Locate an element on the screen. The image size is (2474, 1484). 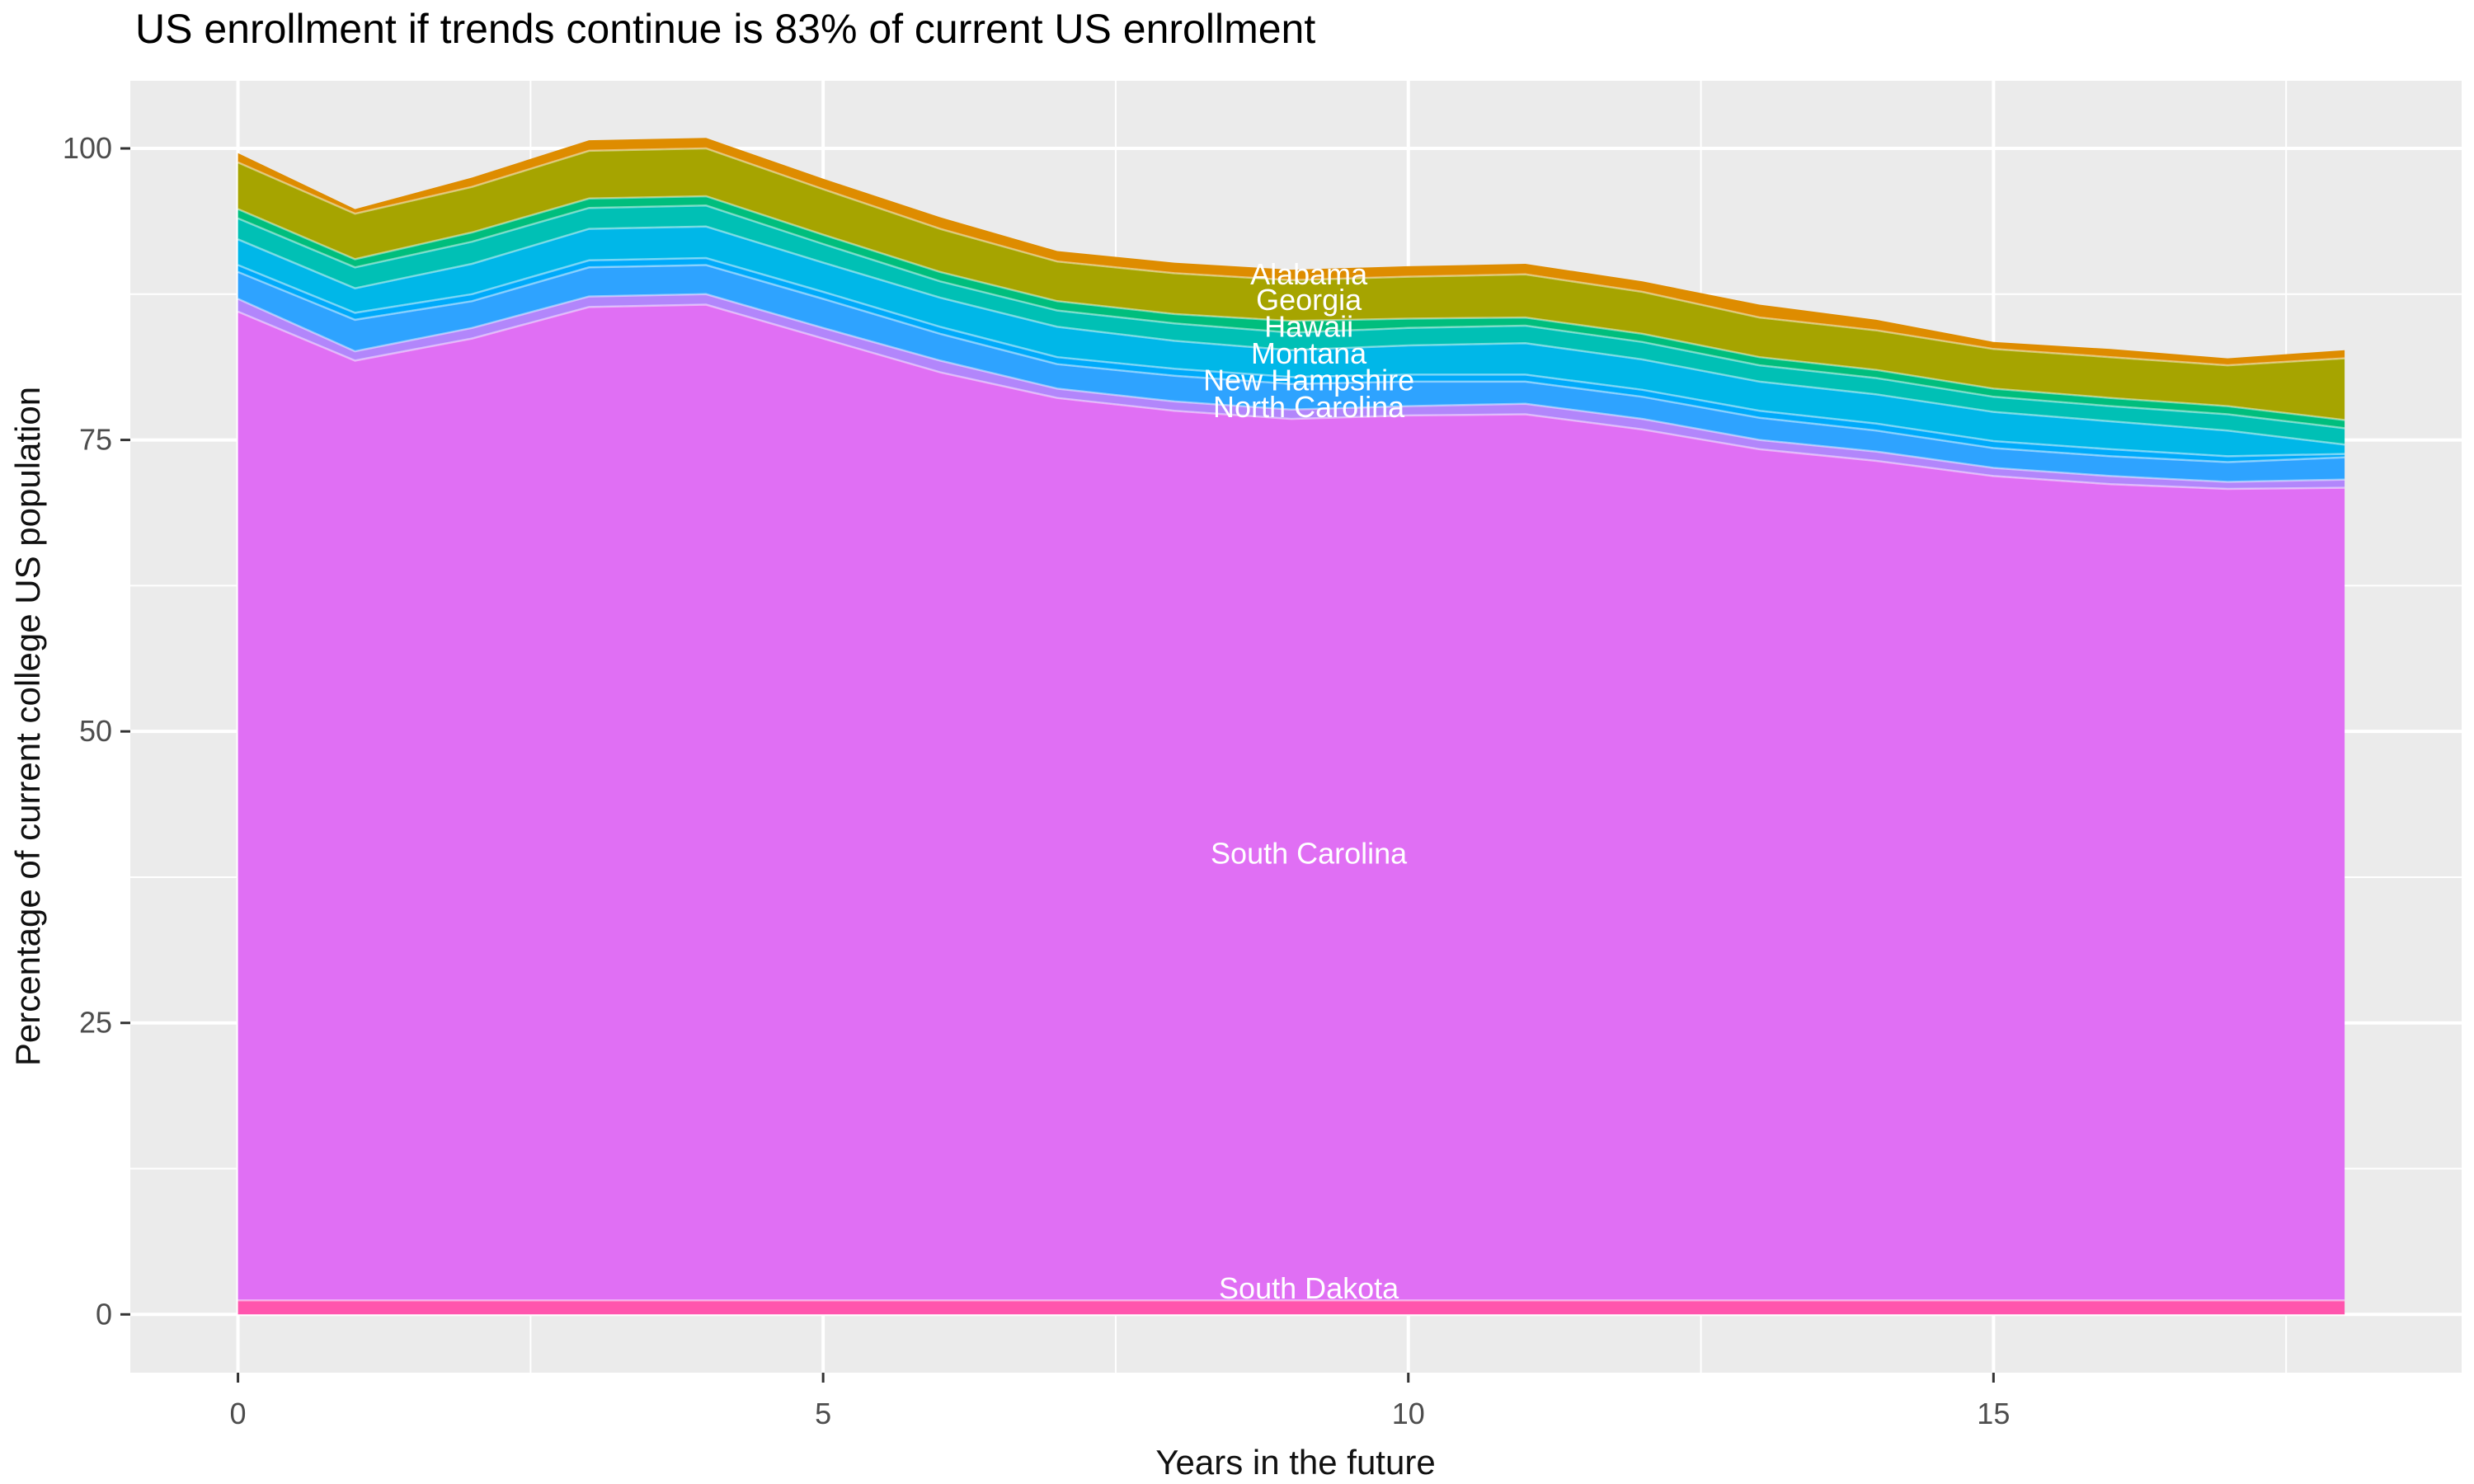
area-band-south-dakota is located at coordinates (1291, 1307).